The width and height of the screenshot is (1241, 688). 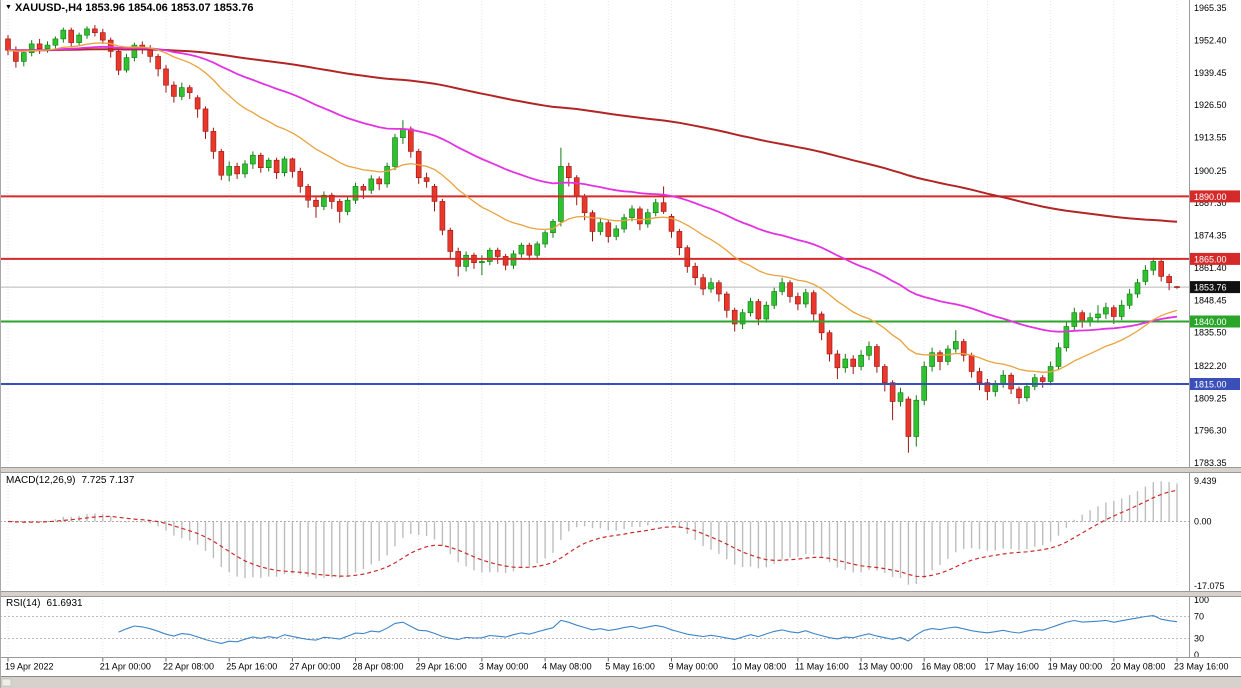 I want to click on date-label: 17 May 16:00, so click(x=1011, y=667).